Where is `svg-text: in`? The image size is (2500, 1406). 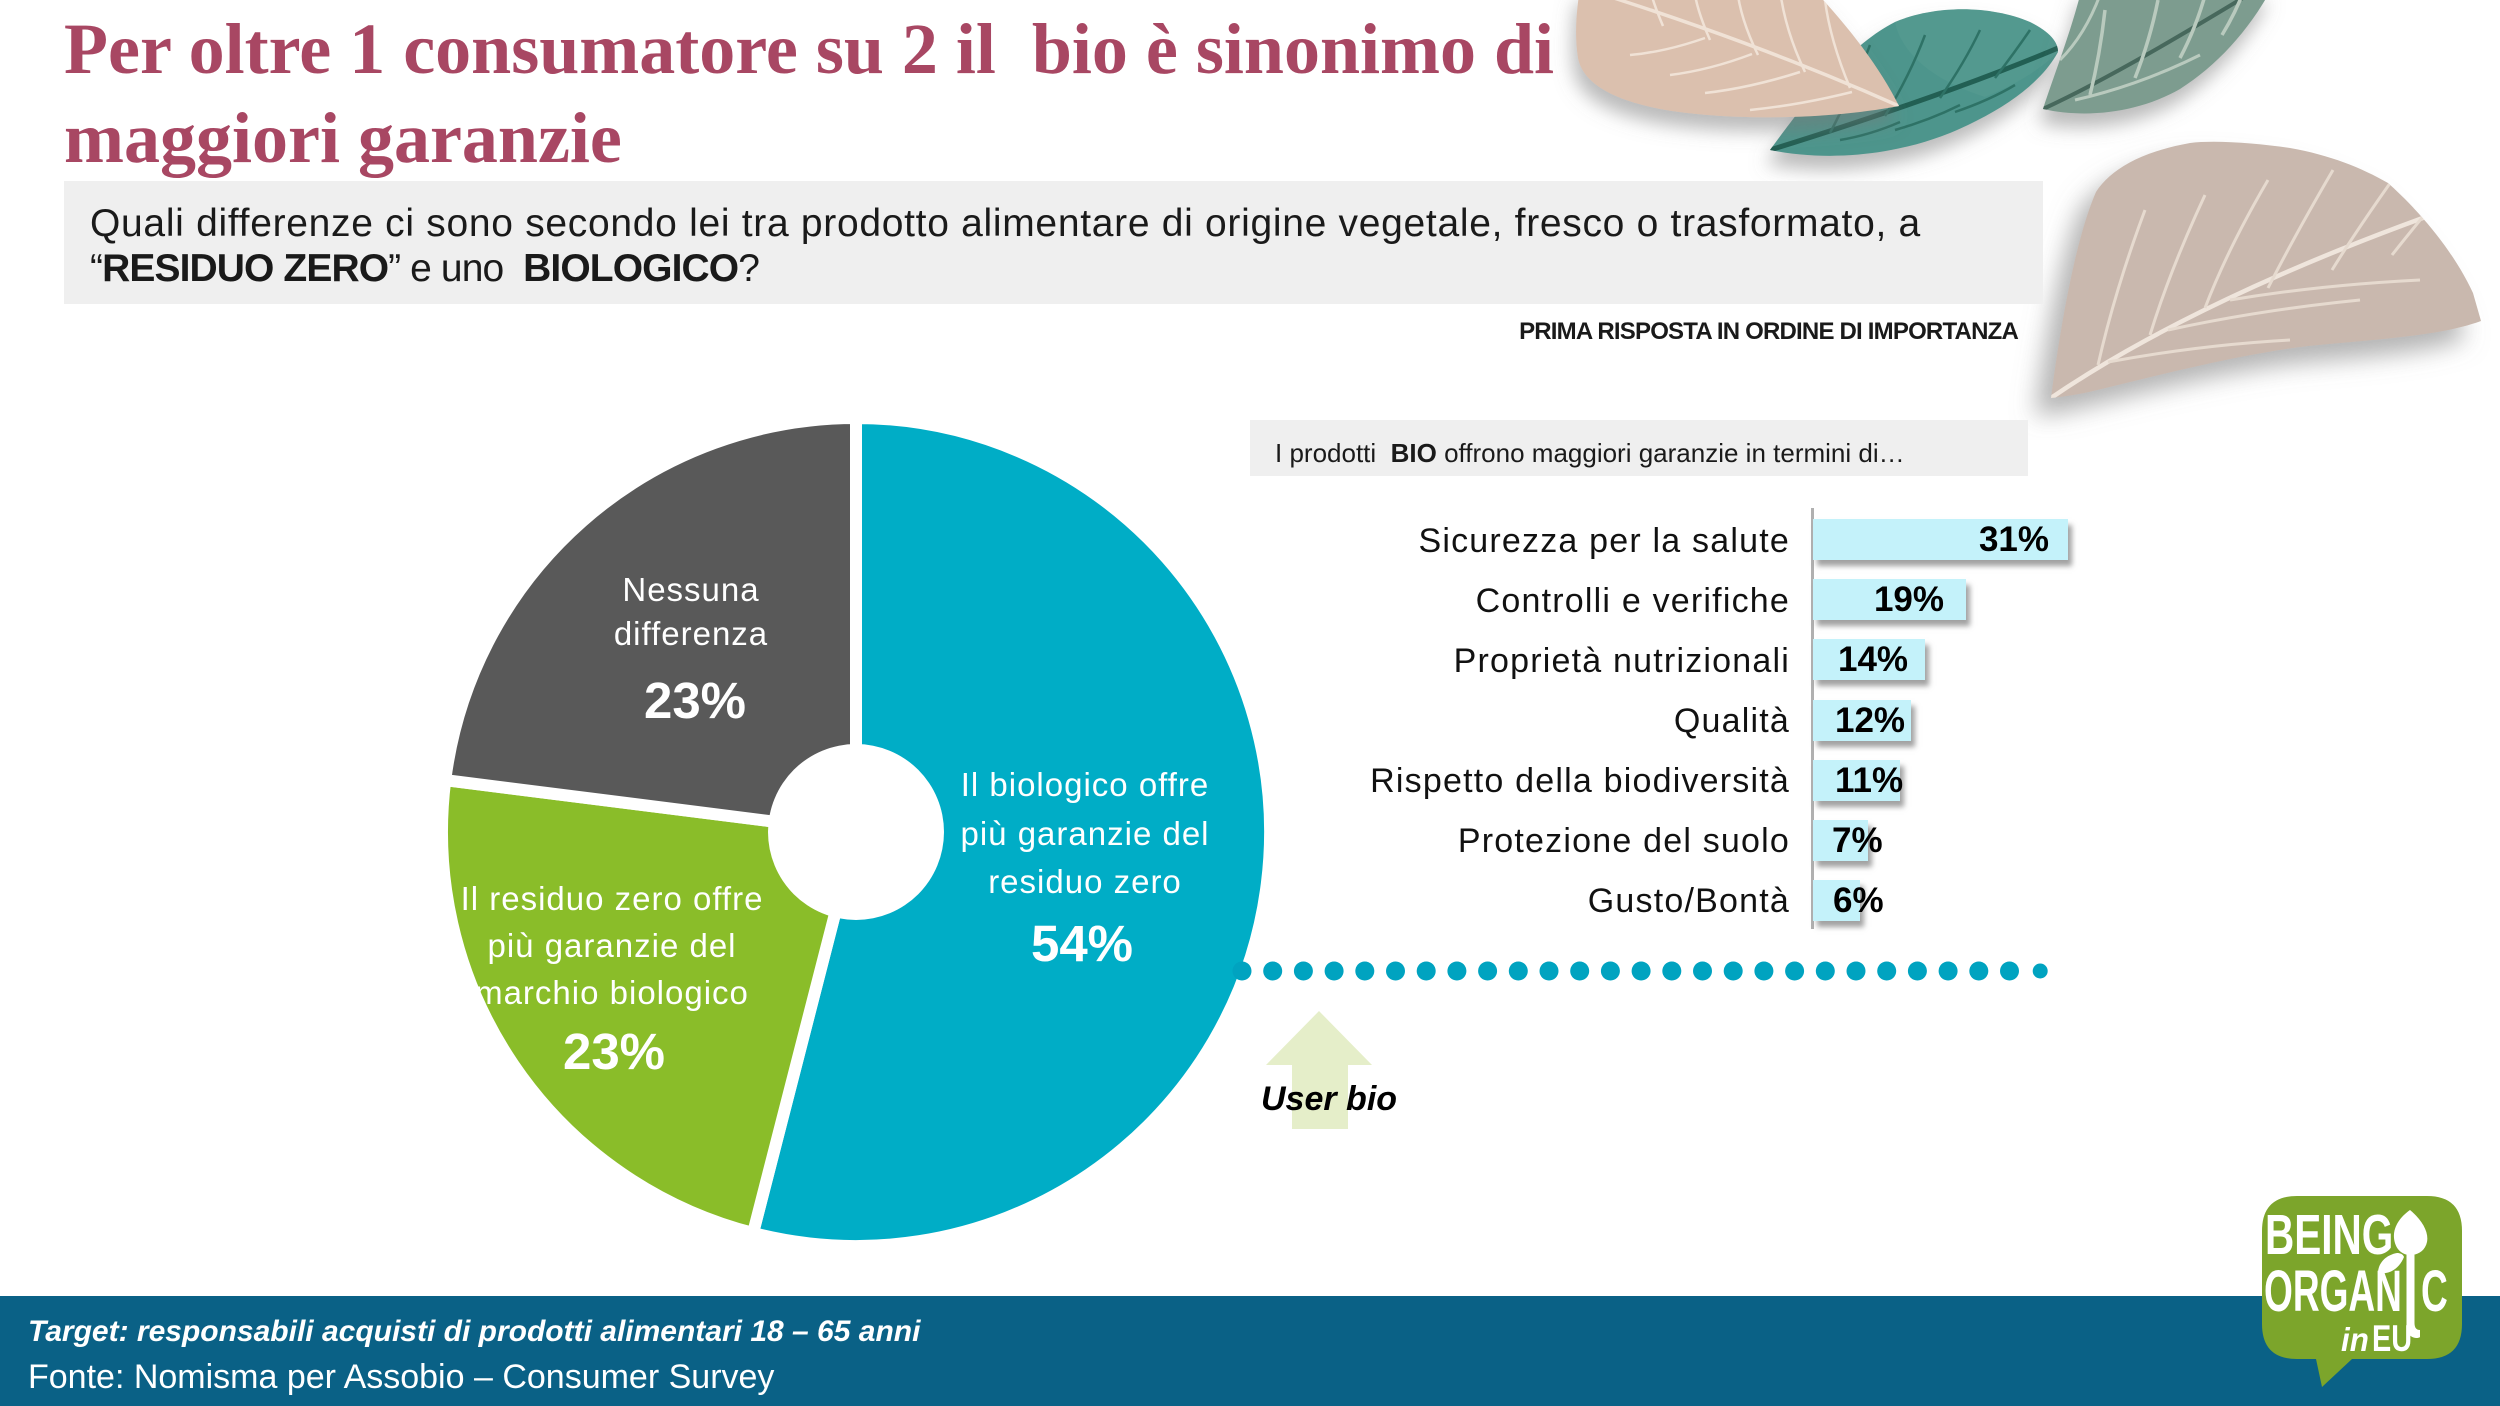
svg-text: in is located at coordinates (2355, 1339).